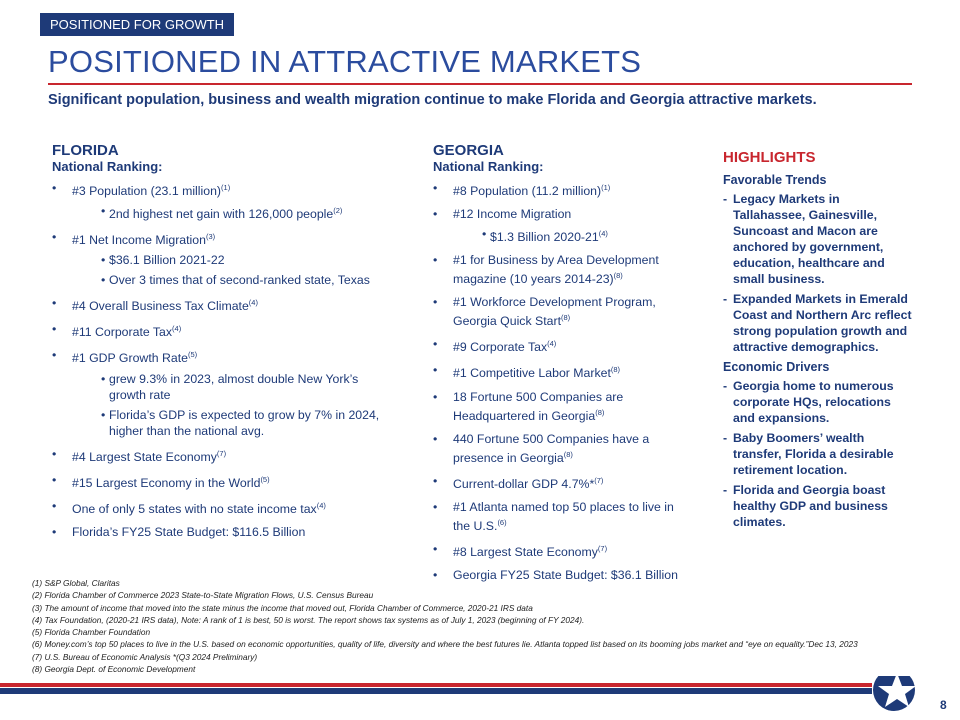  I want to click on footer-graphic, so click(458, 693).